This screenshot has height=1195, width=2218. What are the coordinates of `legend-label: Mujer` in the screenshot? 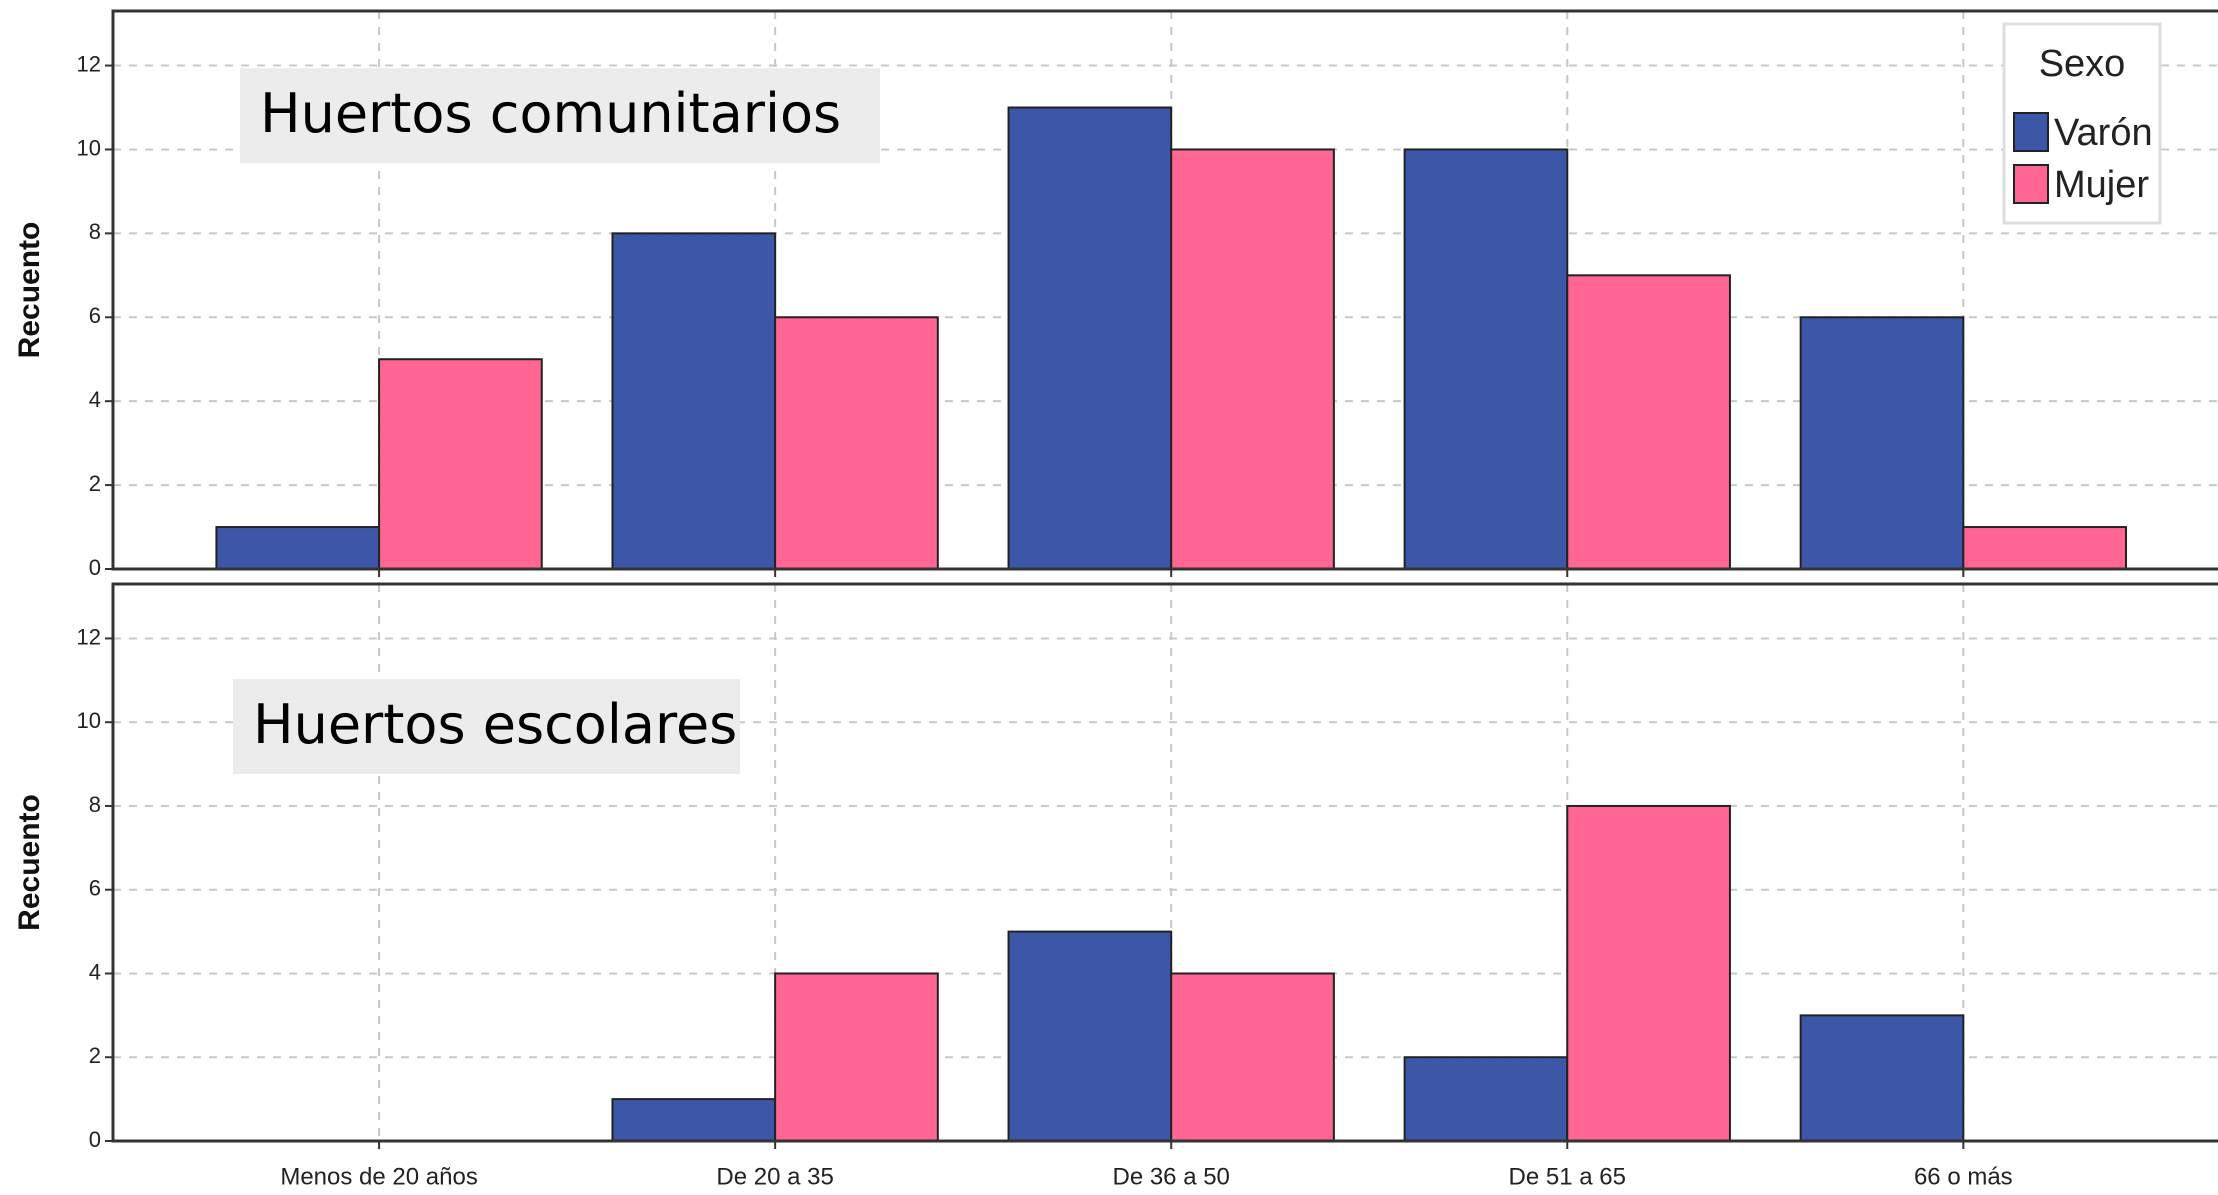 It's located at (2101, 185).